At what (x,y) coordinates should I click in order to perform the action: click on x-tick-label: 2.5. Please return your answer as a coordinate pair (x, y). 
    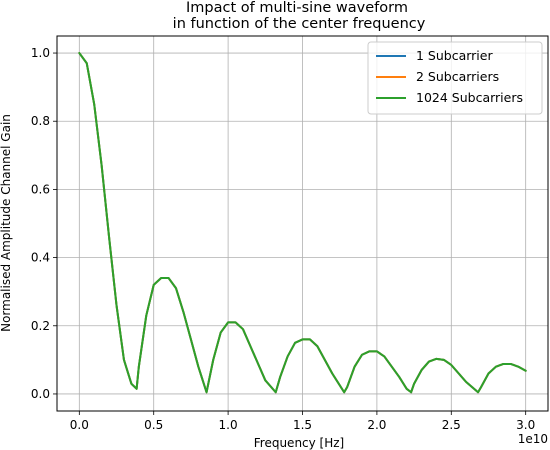
    Looking at the image, I should click on (451, 425).